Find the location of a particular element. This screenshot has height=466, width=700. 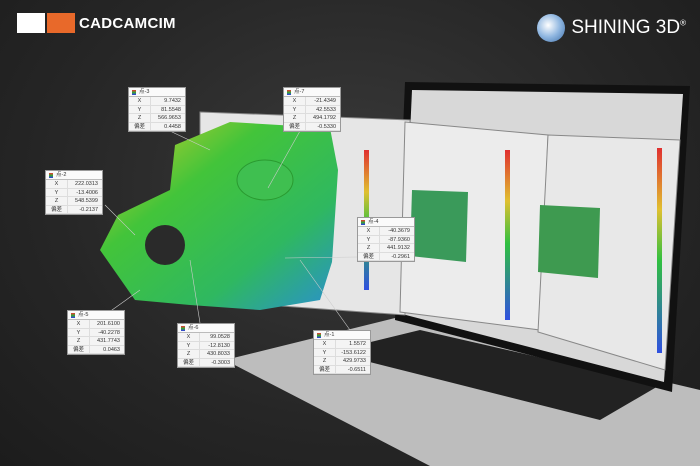

callout-row-x: X 201.6100 is located at coordinates (96, 324).